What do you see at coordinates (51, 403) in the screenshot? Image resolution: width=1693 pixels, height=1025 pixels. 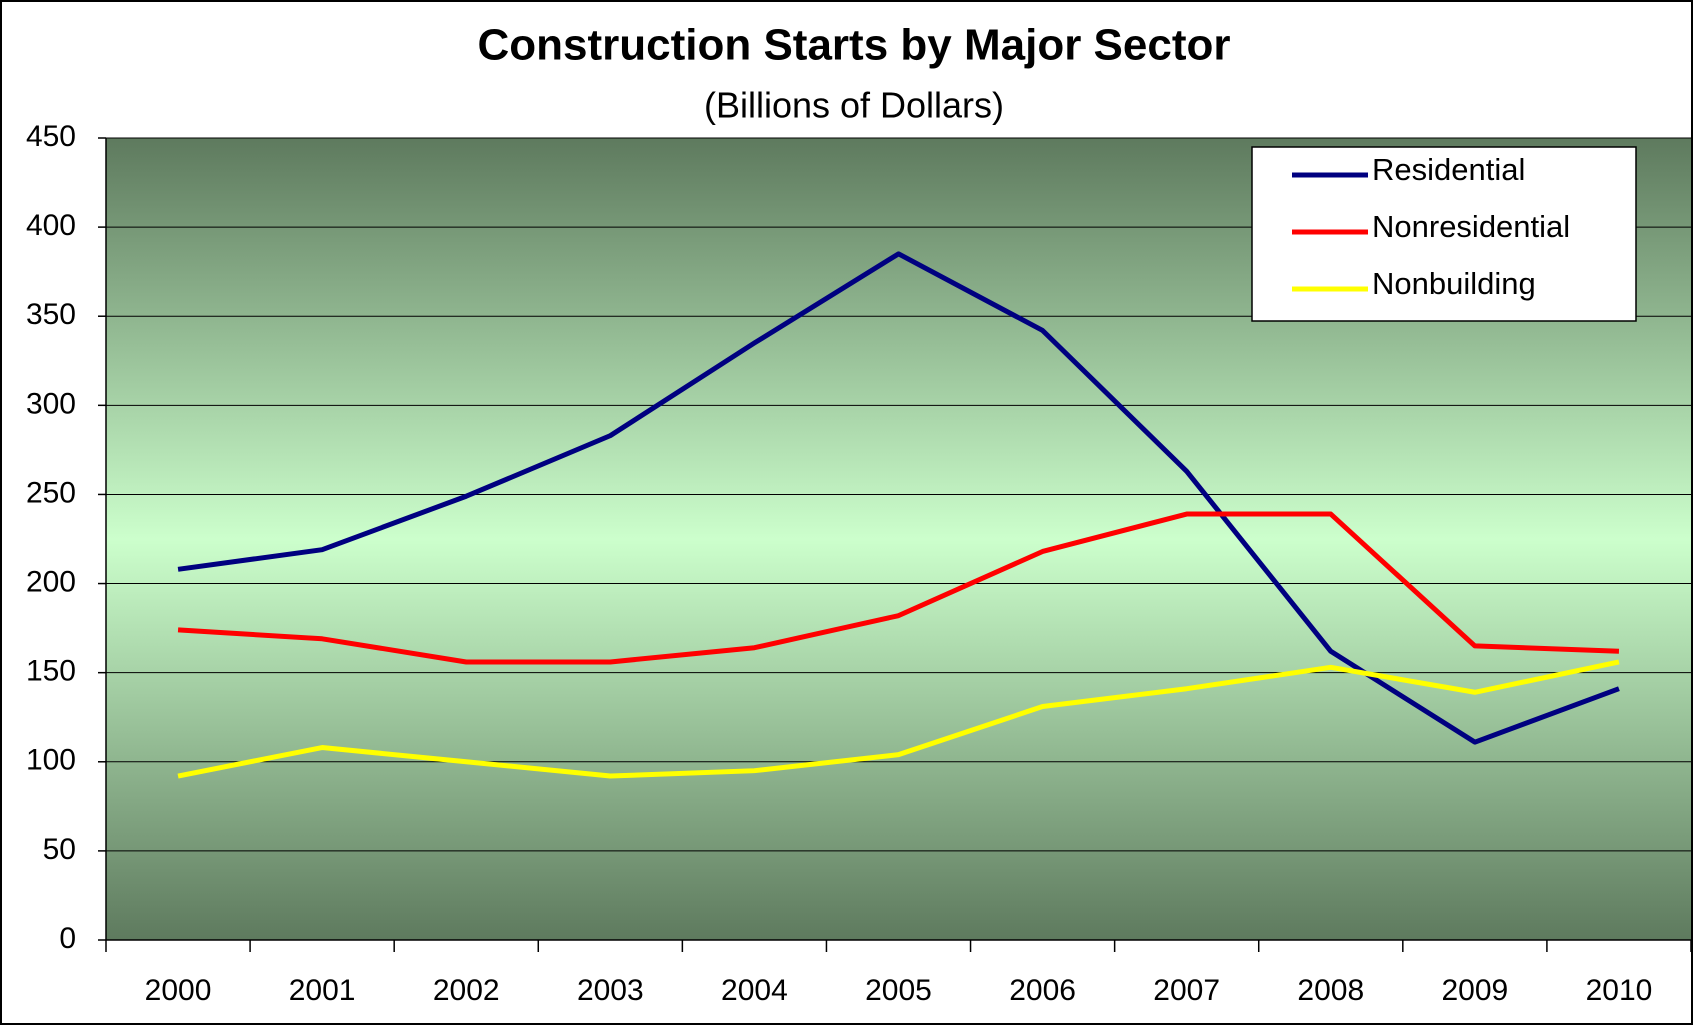 I see `y-tick-label: 300` at bounding box center [51, 403].